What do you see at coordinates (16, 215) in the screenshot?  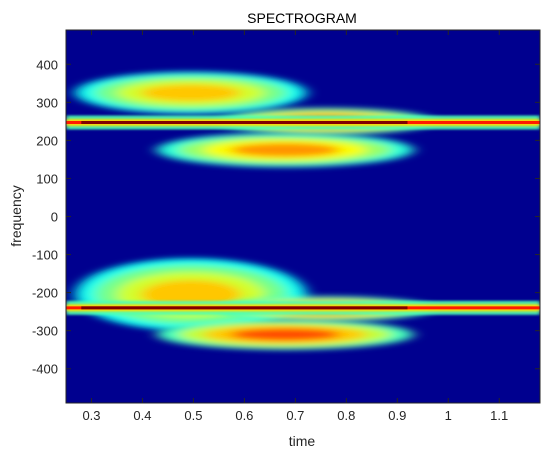 I see `y-axis-label: frequency` at bounding box center [16, 215].